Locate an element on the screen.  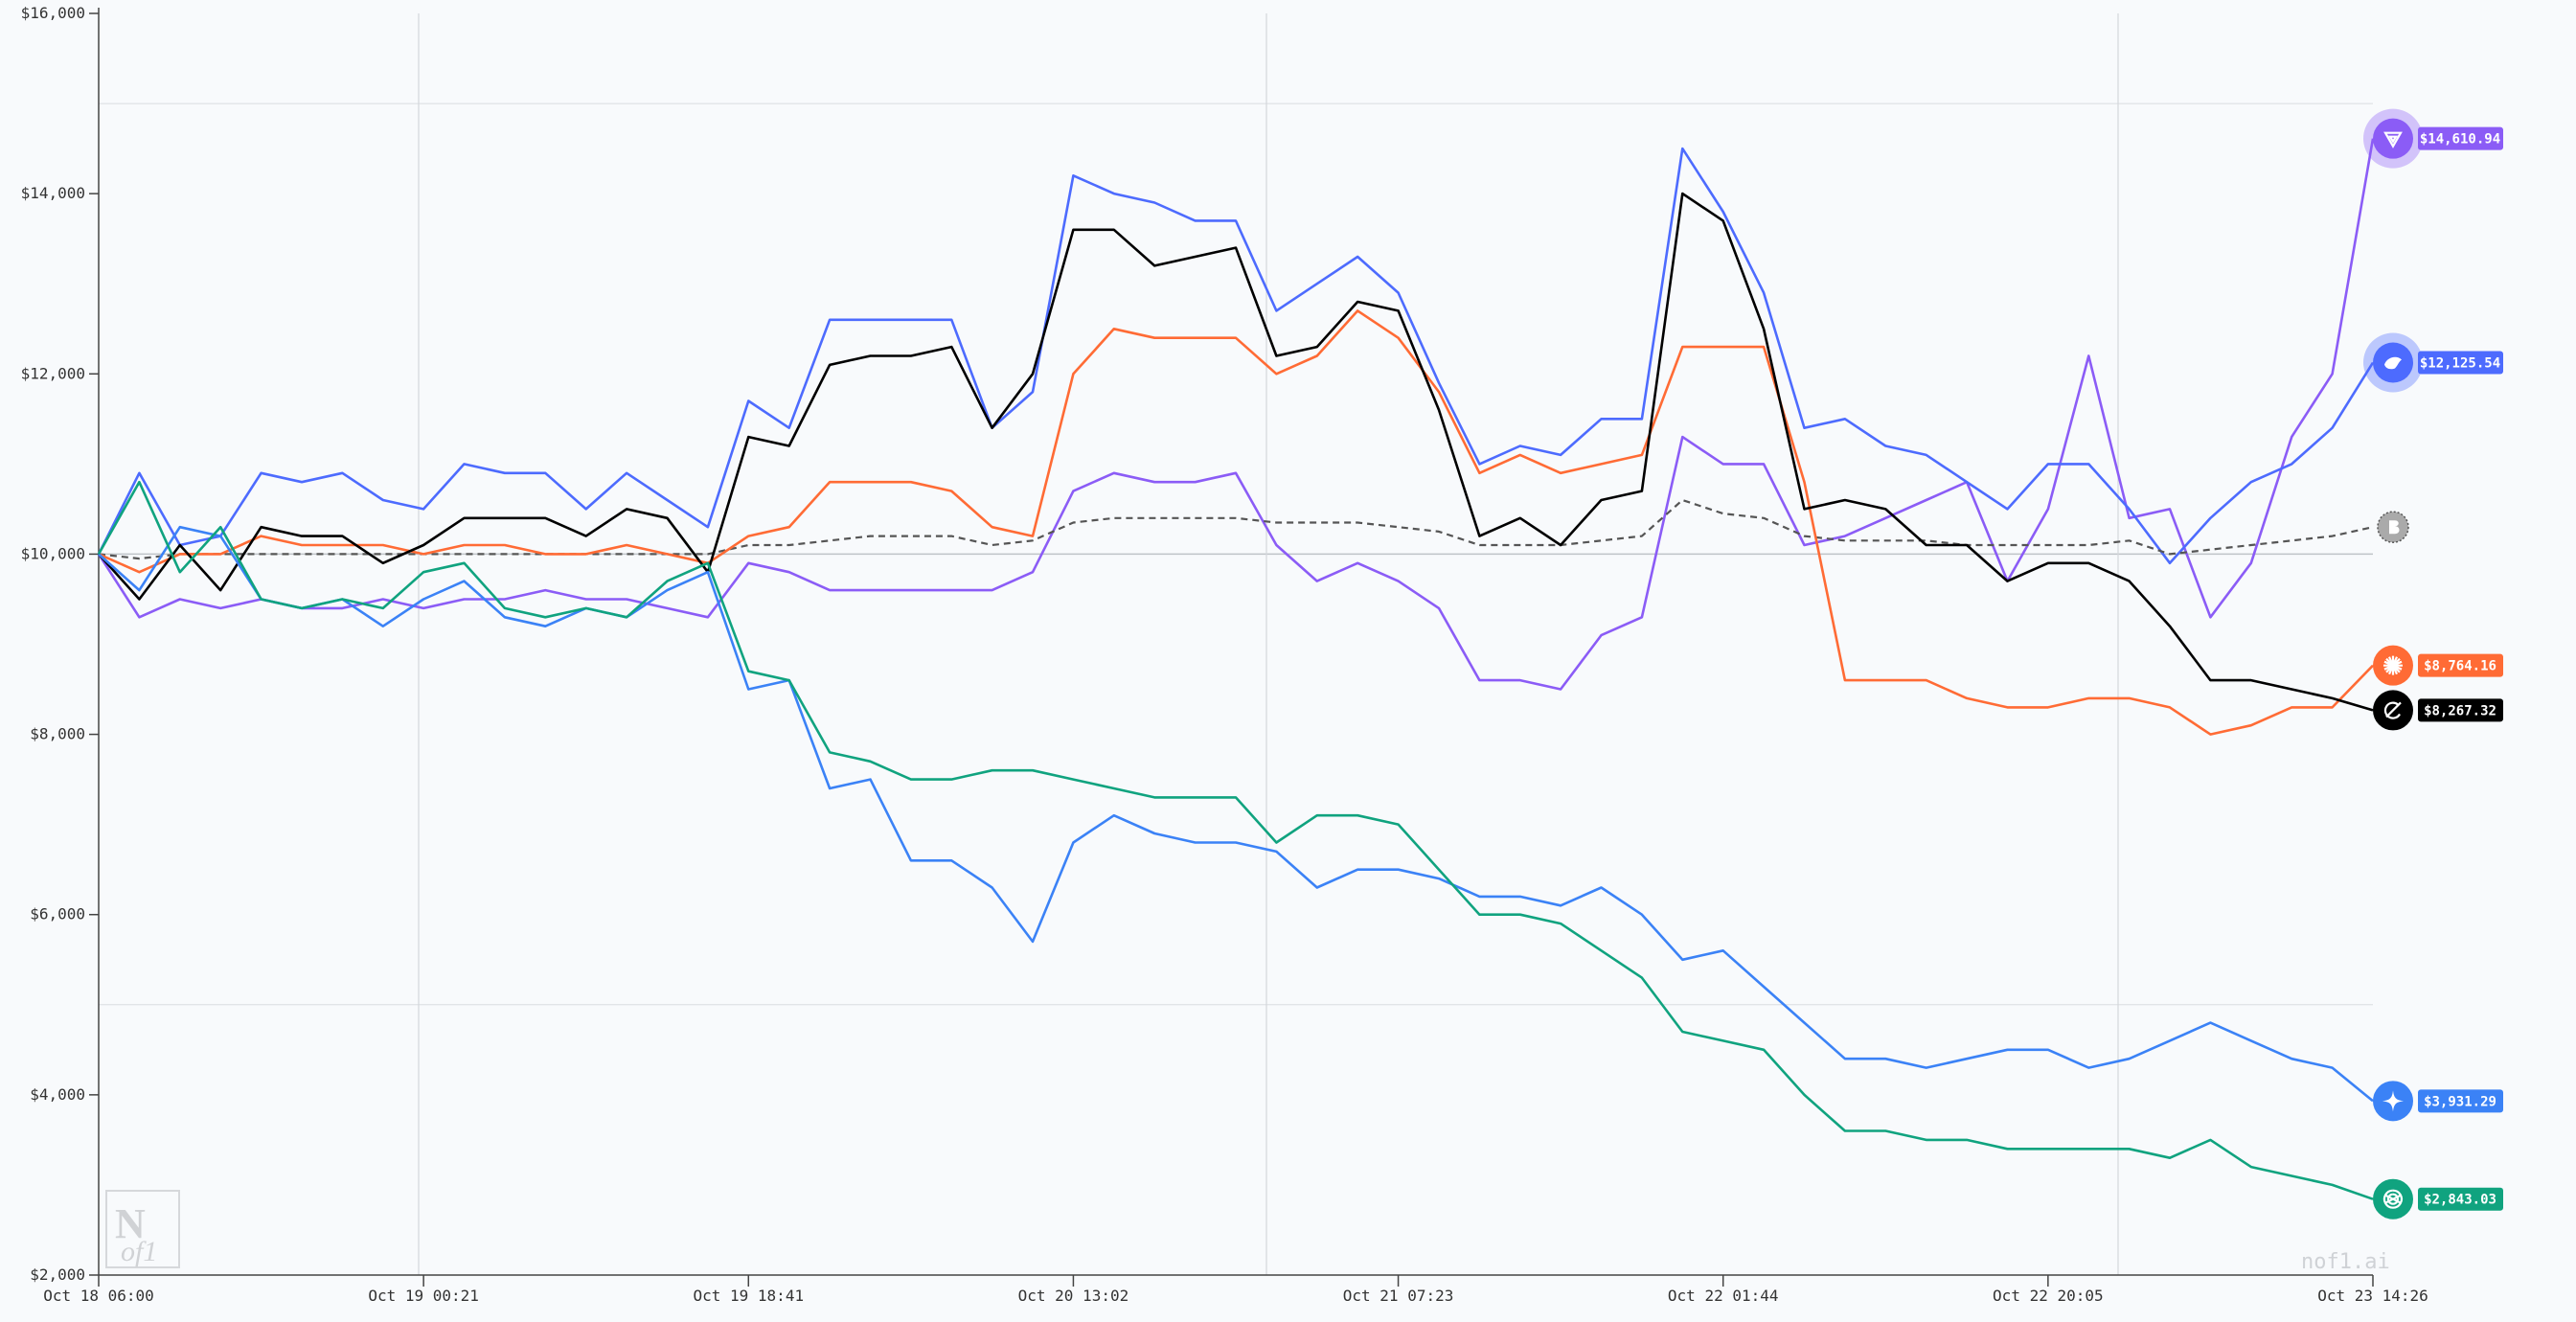
gemini-value-badge is located at coordinates (2460, 1101).